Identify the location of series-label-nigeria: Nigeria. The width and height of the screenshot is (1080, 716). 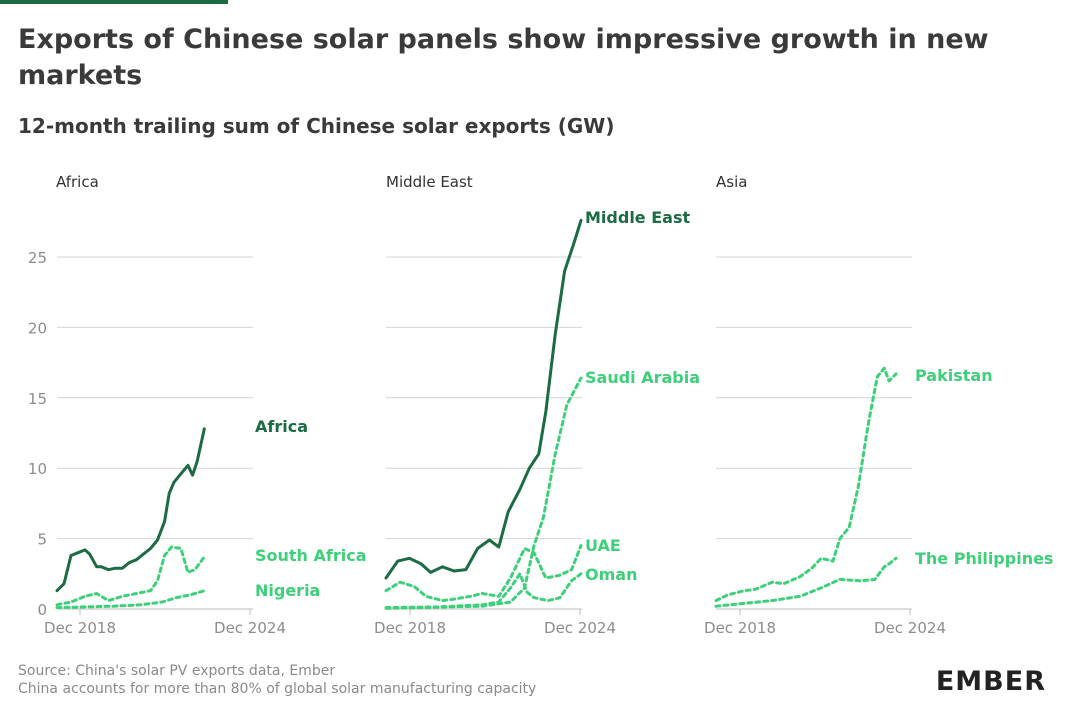
(287, 590).